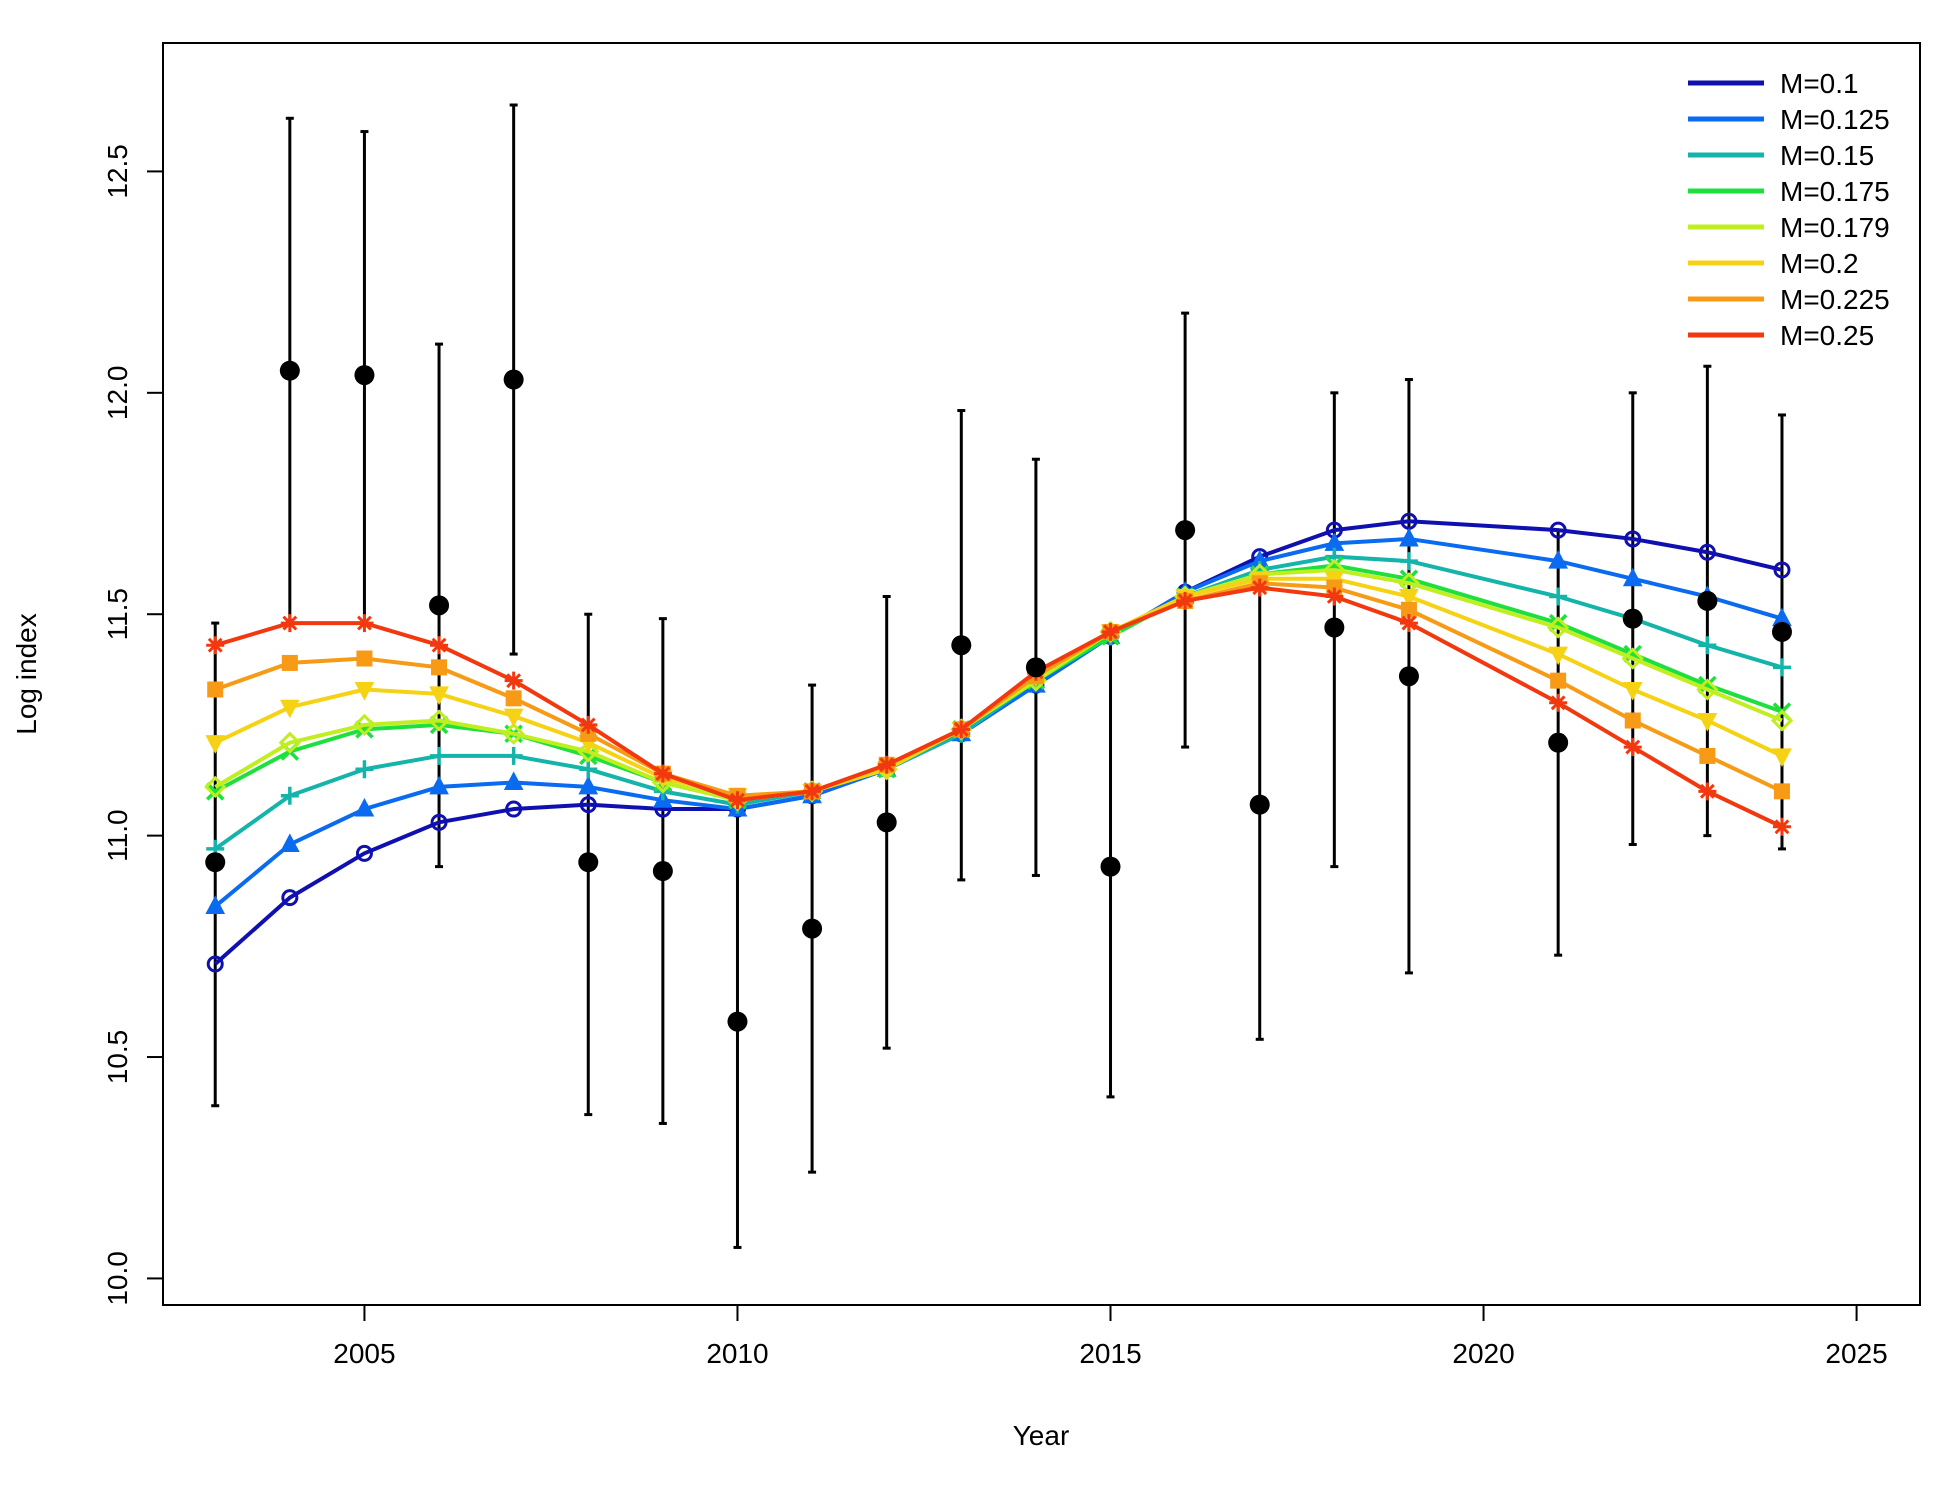  Describe the element at coordinates (1819, 83) in the screenshot. I see `legend-label: M=0.1` at that location.